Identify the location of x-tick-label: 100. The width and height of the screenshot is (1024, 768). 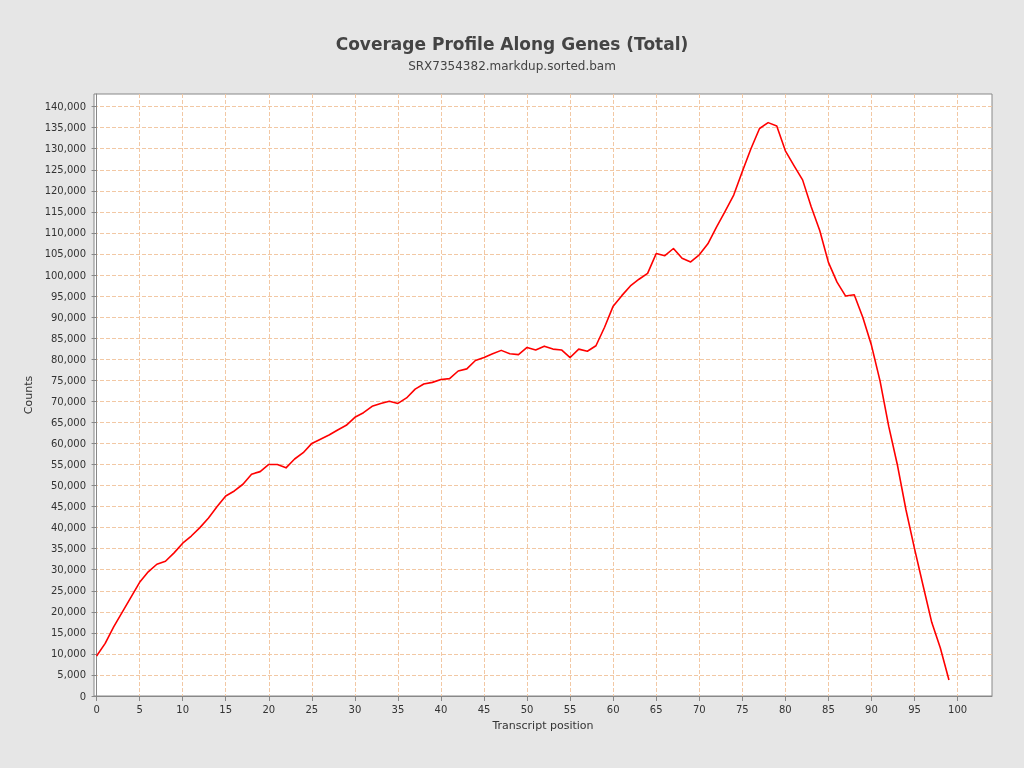
(958, 709).